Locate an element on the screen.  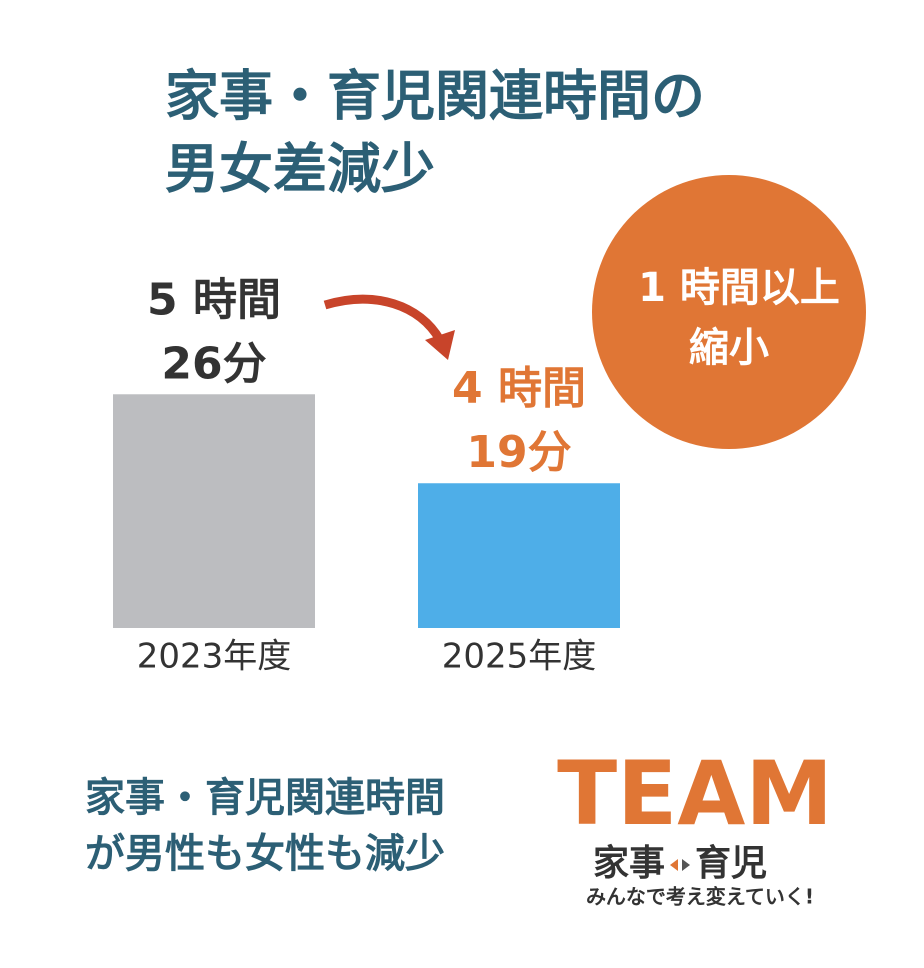
value-label: 26分 is located at coordinates (213, 363).